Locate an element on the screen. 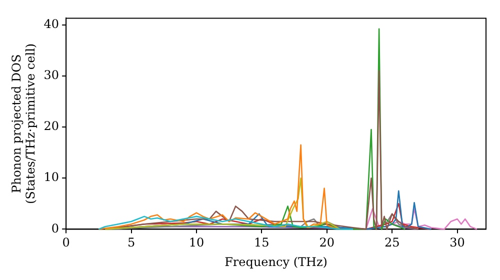  x-tick-label: 0 is located at coordinates (66, 243).